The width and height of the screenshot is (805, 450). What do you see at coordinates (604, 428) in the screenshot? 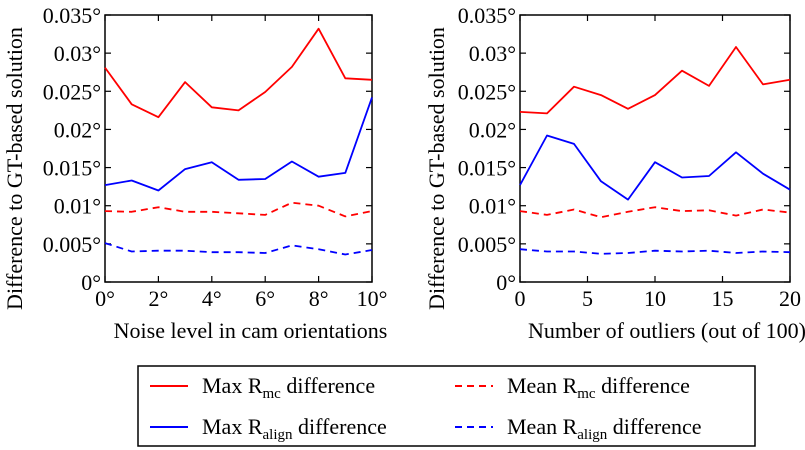
I see `legend-label: Mean Ralign difference` at bounding box center [604, 428].